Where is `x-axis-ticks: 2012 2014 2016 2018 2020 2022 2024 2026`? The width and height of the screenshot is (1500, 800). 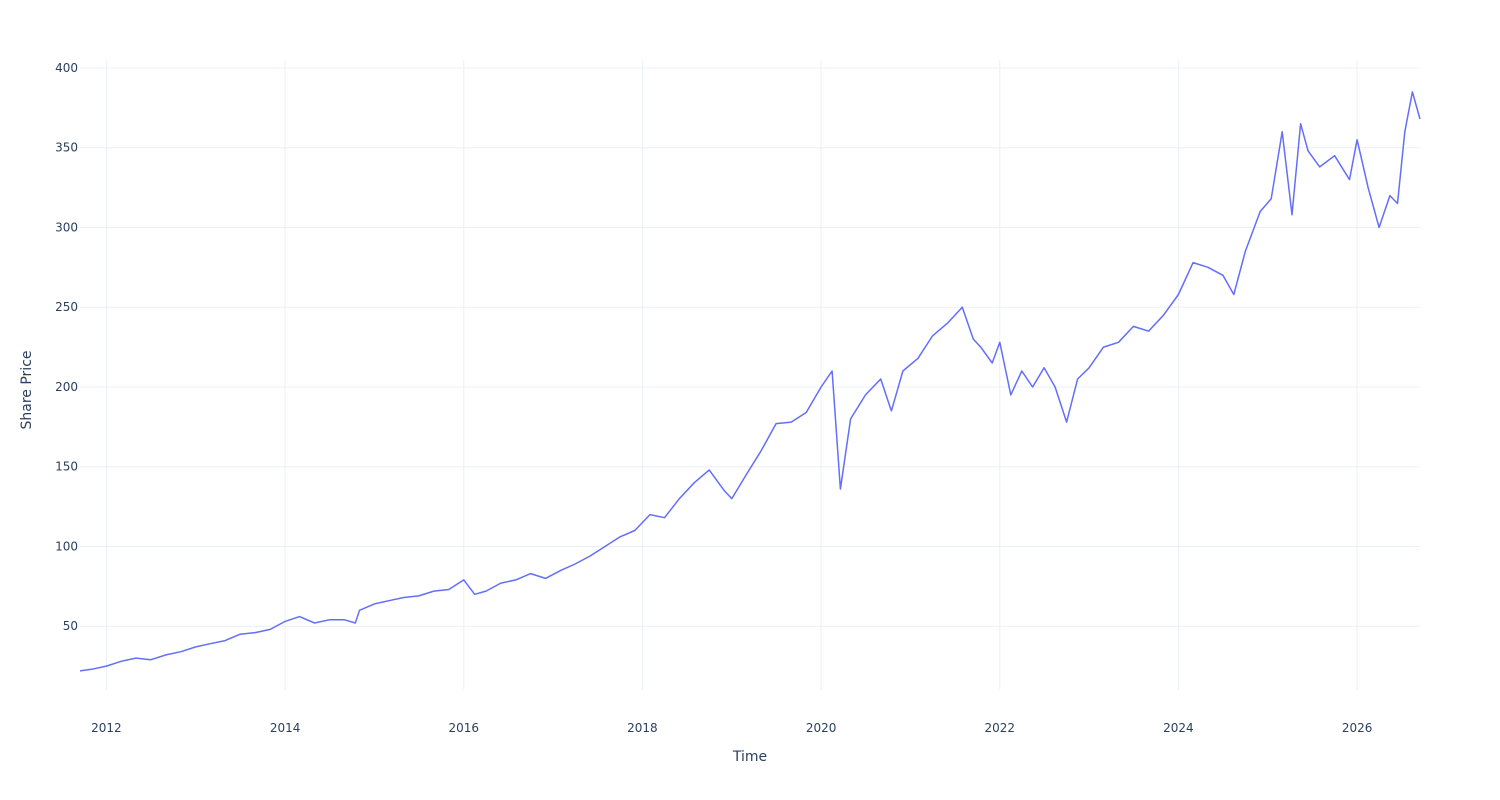 x-axis-ticks: 2012 2014 2016 2018 2020 2022 2024 2026 is located at coordinates (731, 728).